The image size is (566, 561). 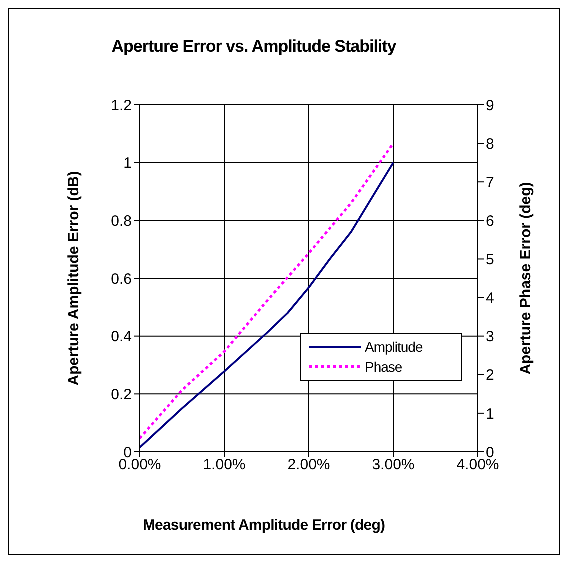 I want to click on y2-tick-label: 1, so click(x=490, y=414).